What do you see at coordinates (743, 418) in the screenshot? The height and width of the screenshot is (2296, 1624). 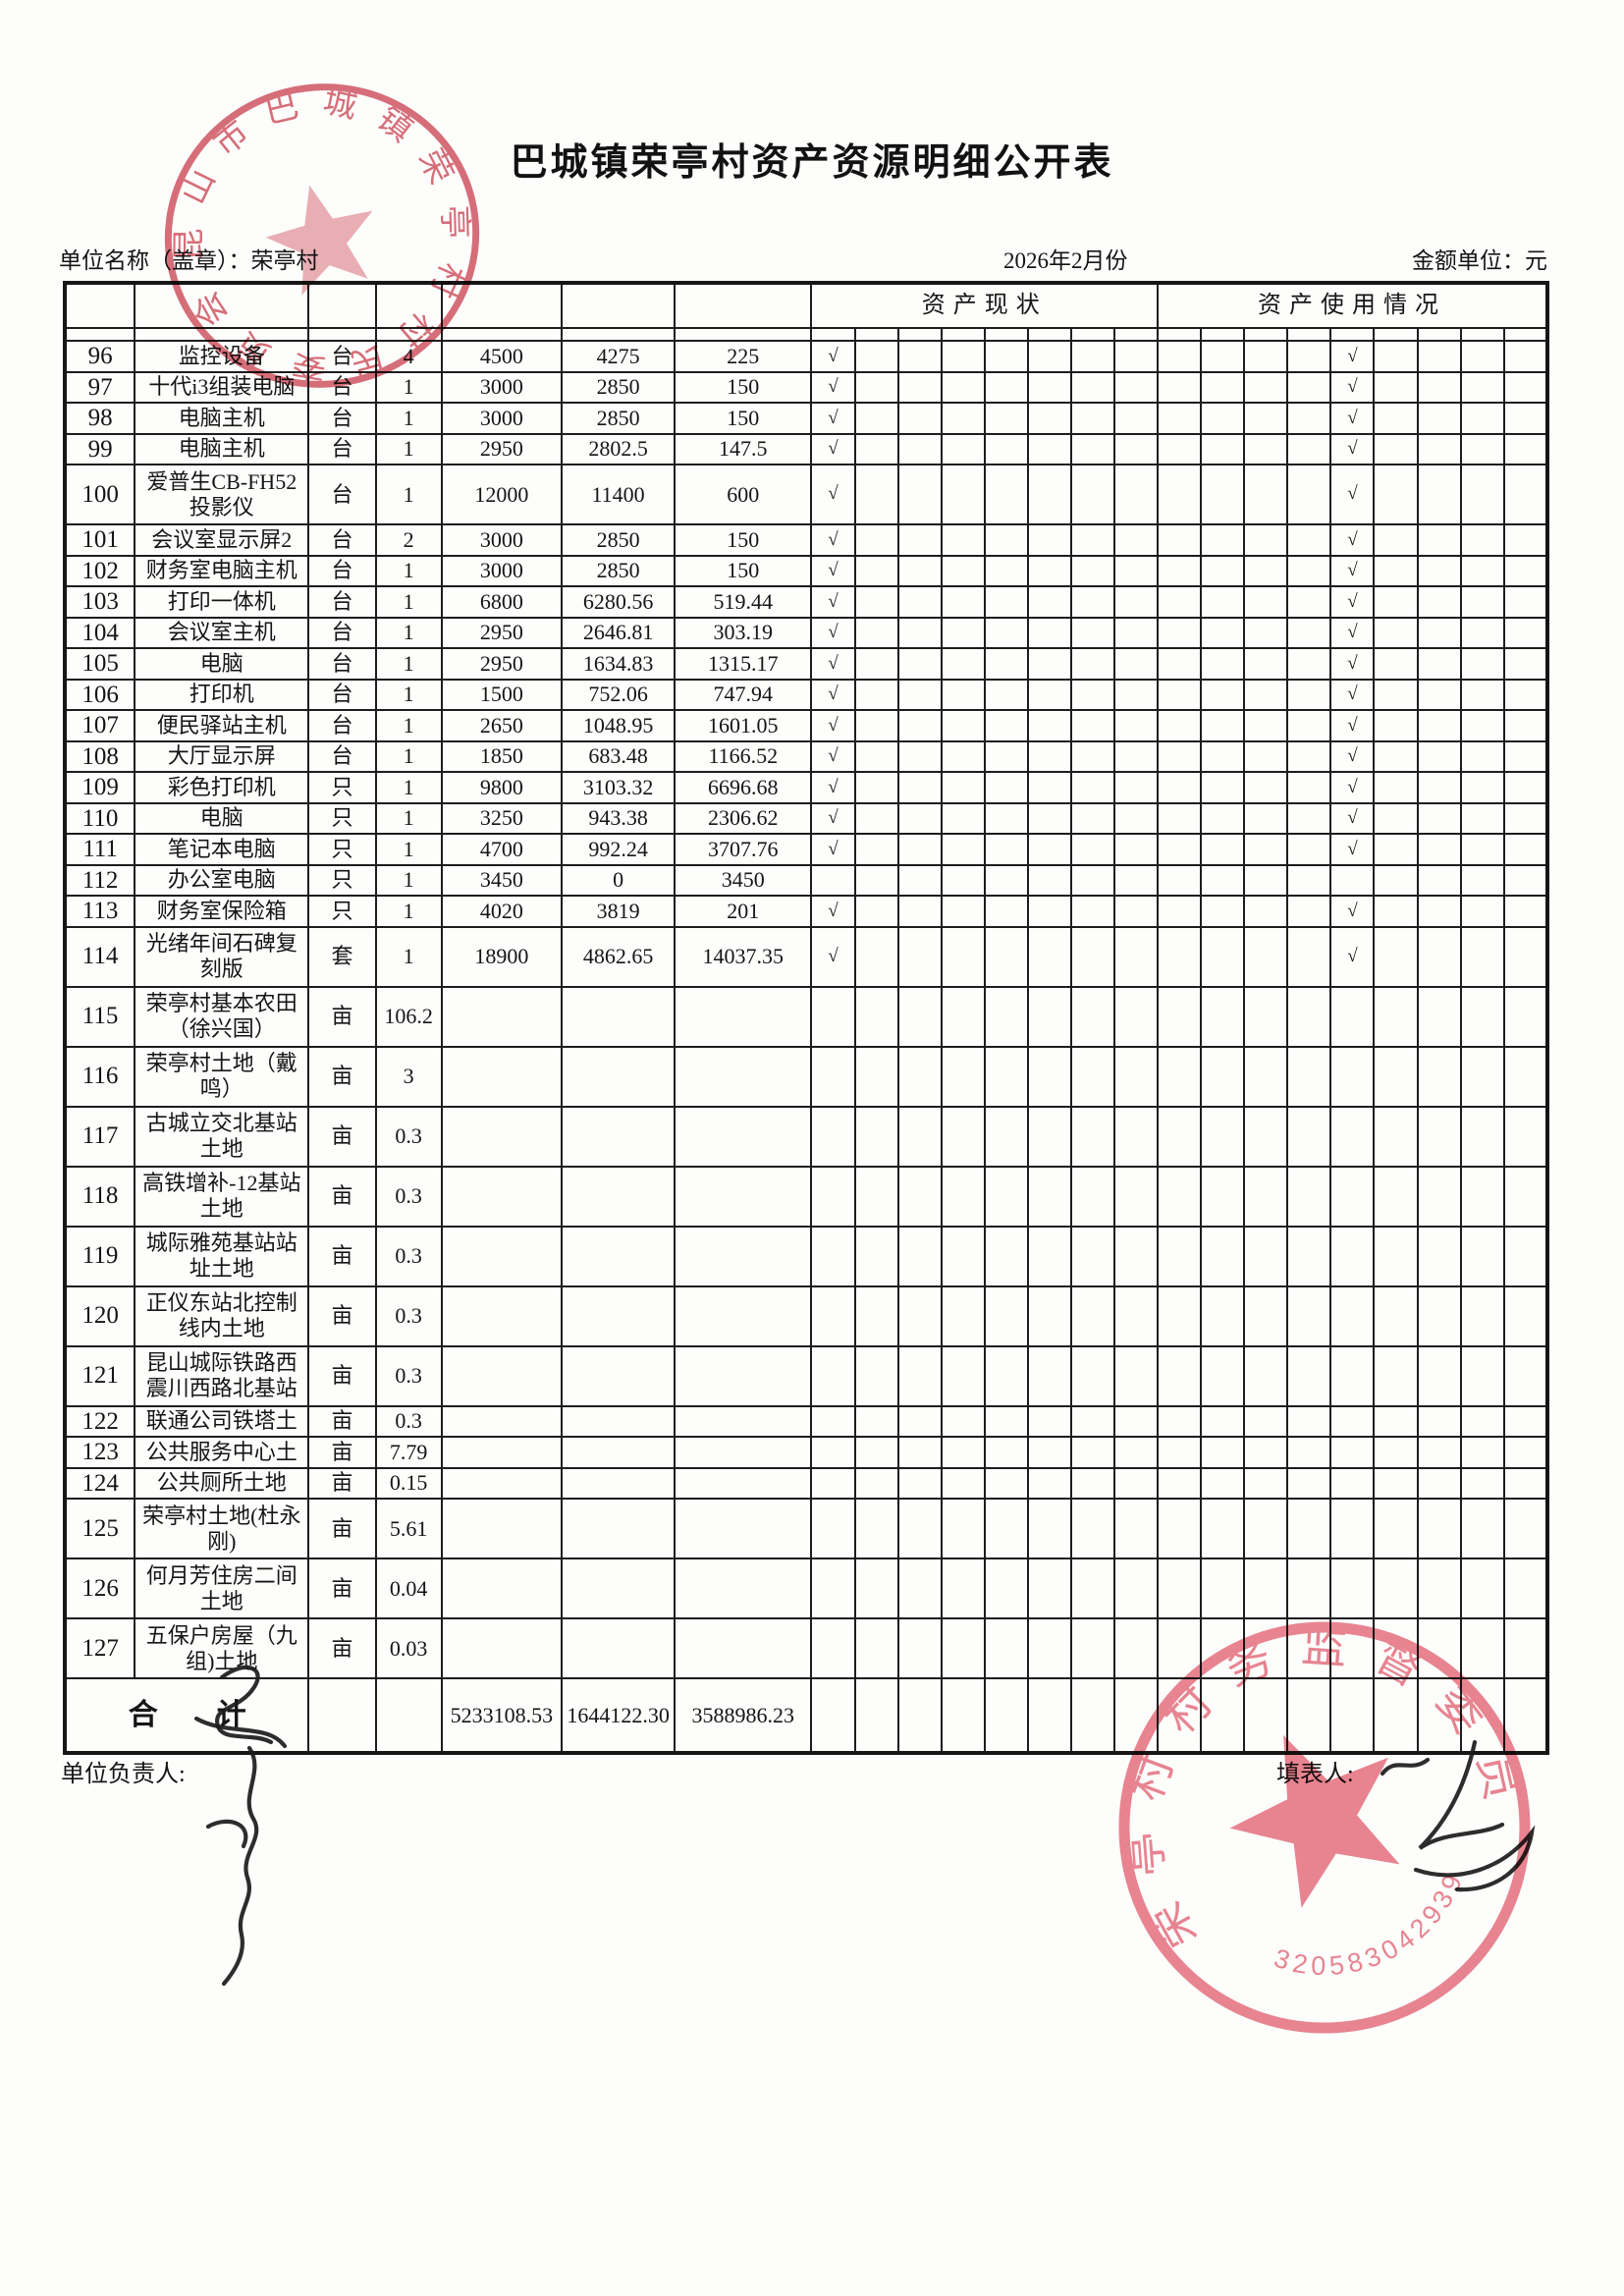 I see `value-cell: 150` at bounding box center [743, 418].